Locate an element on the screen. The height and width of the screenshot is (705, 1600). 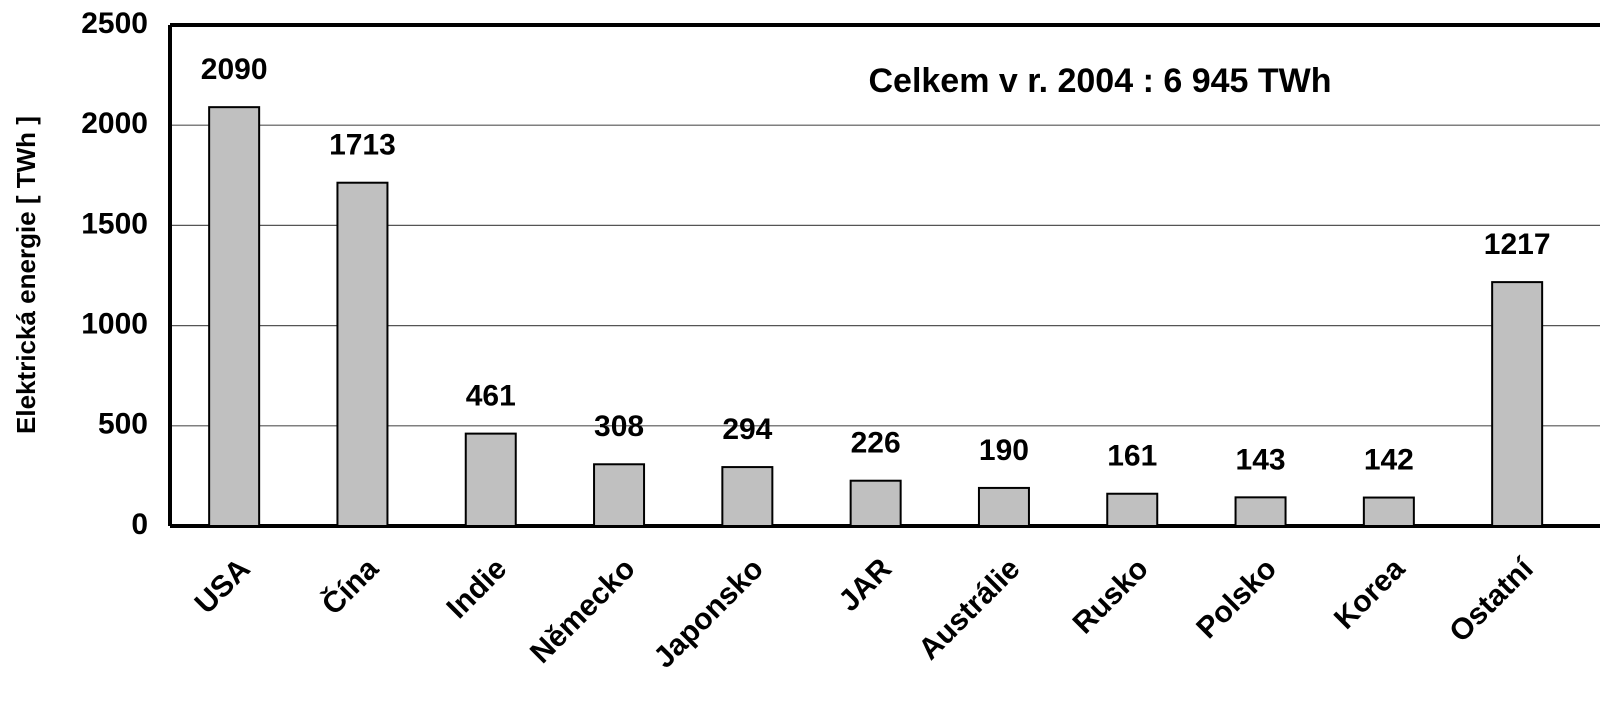
value-label: 161 is located at coordinates (1132, 456).